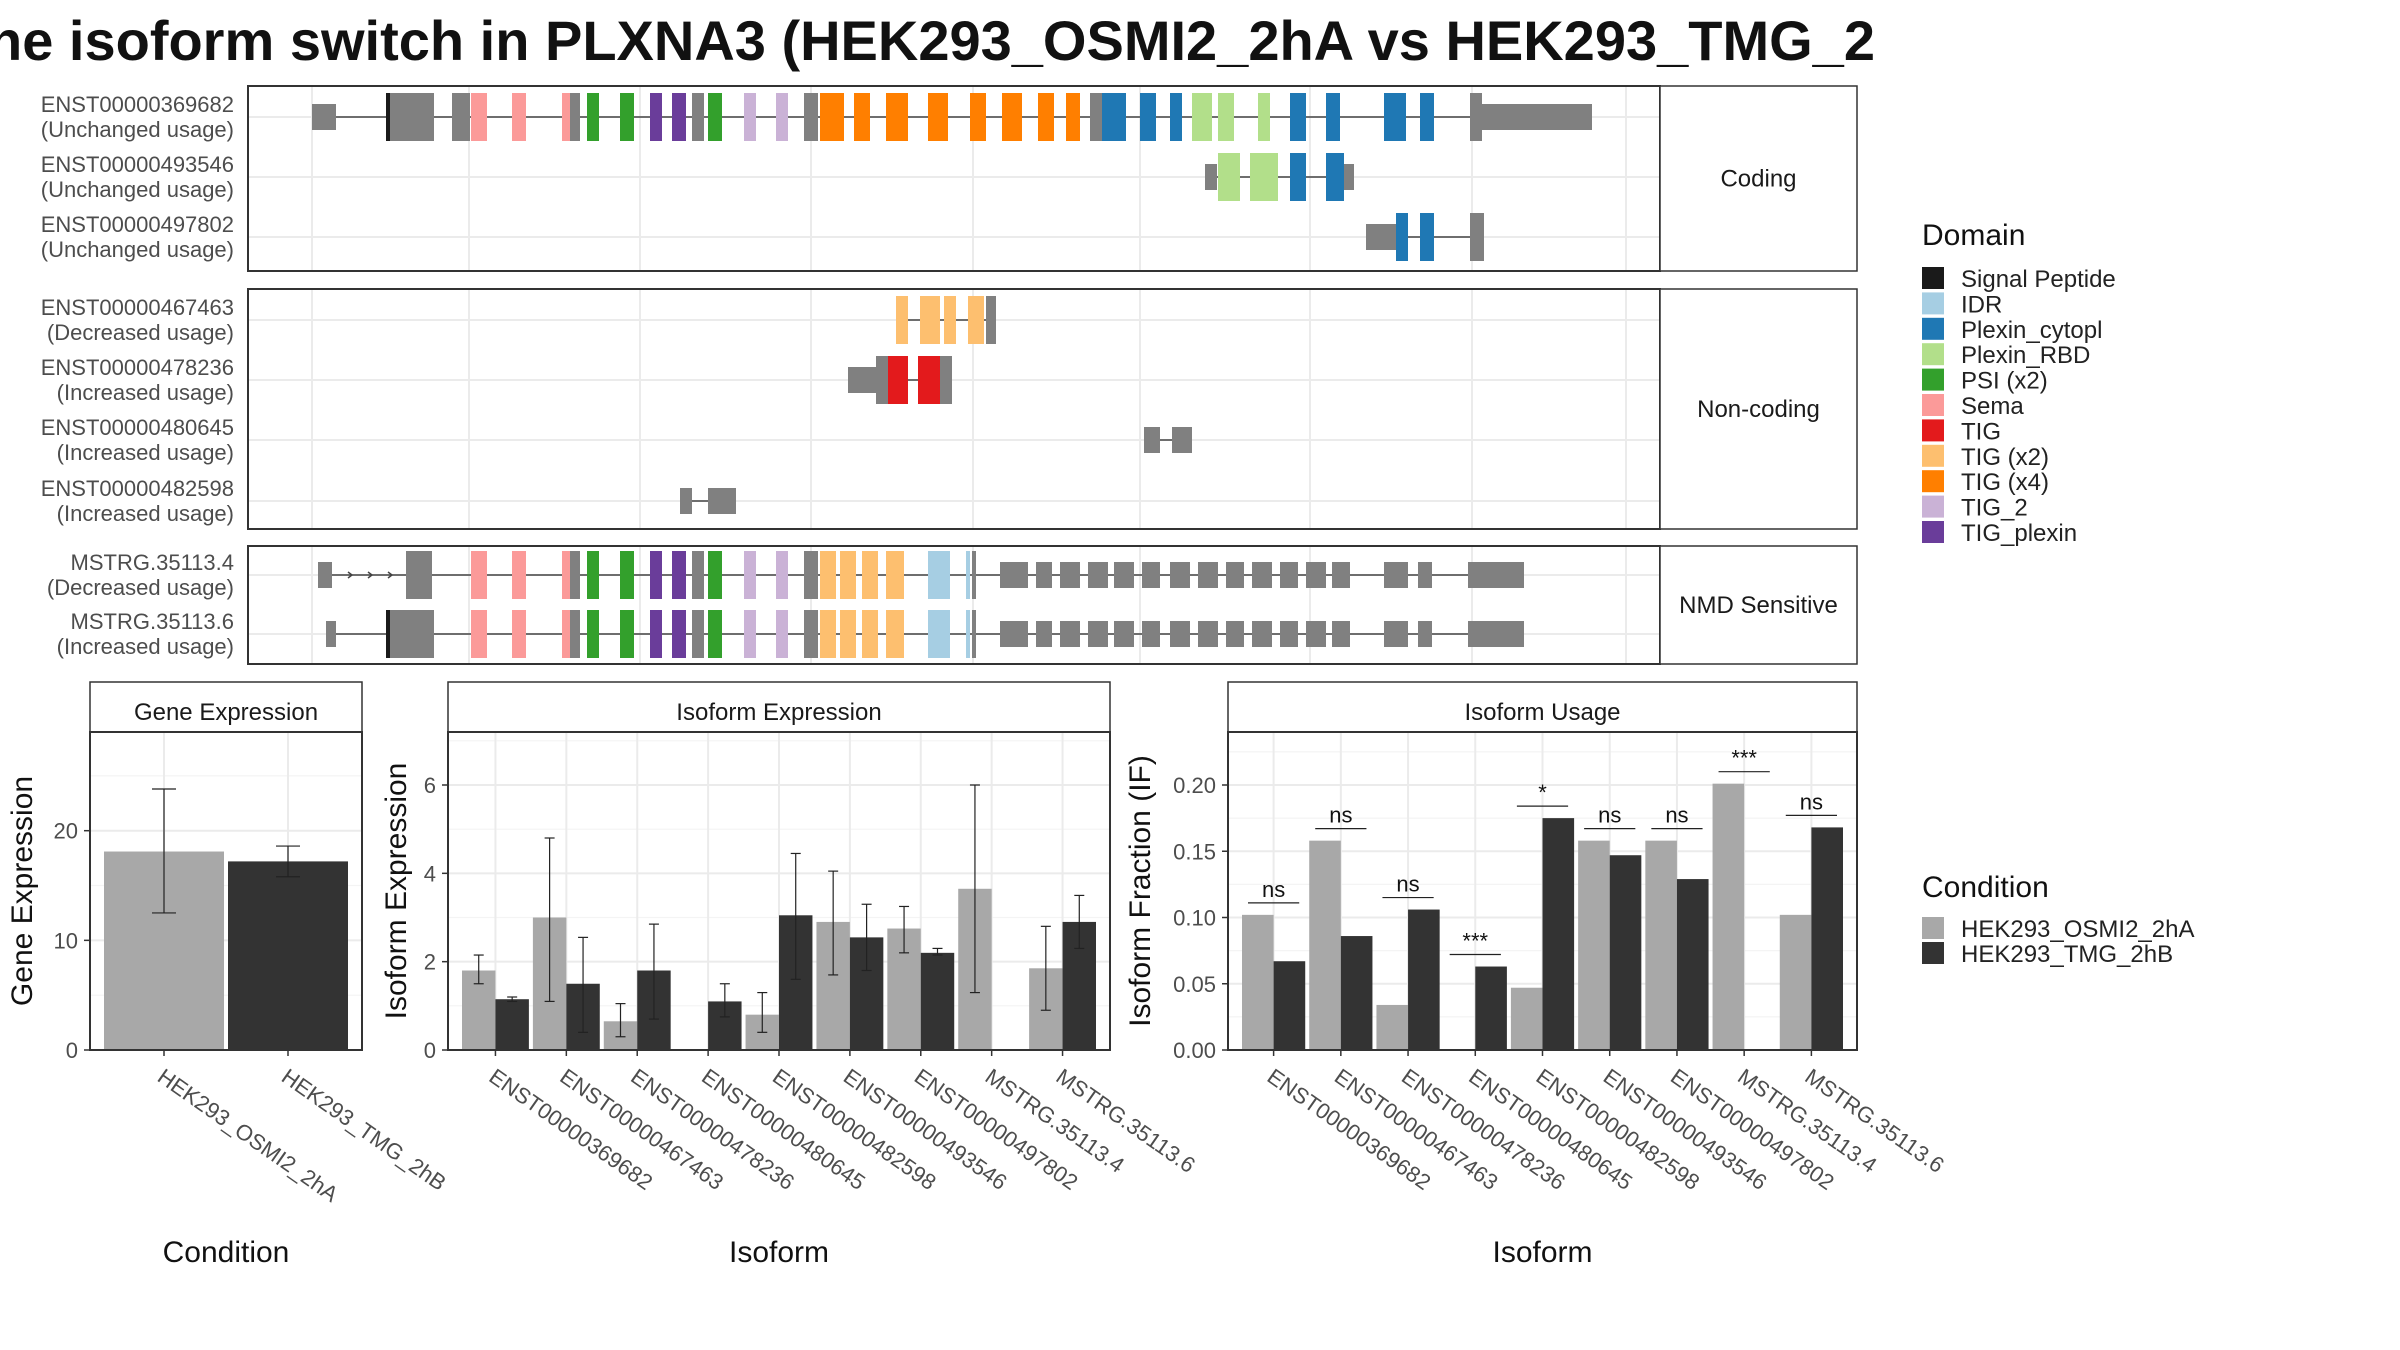 The width and height of the screenshot is (2400, 1350). I want to click on strip-label: Coding, so click(1758, 179).